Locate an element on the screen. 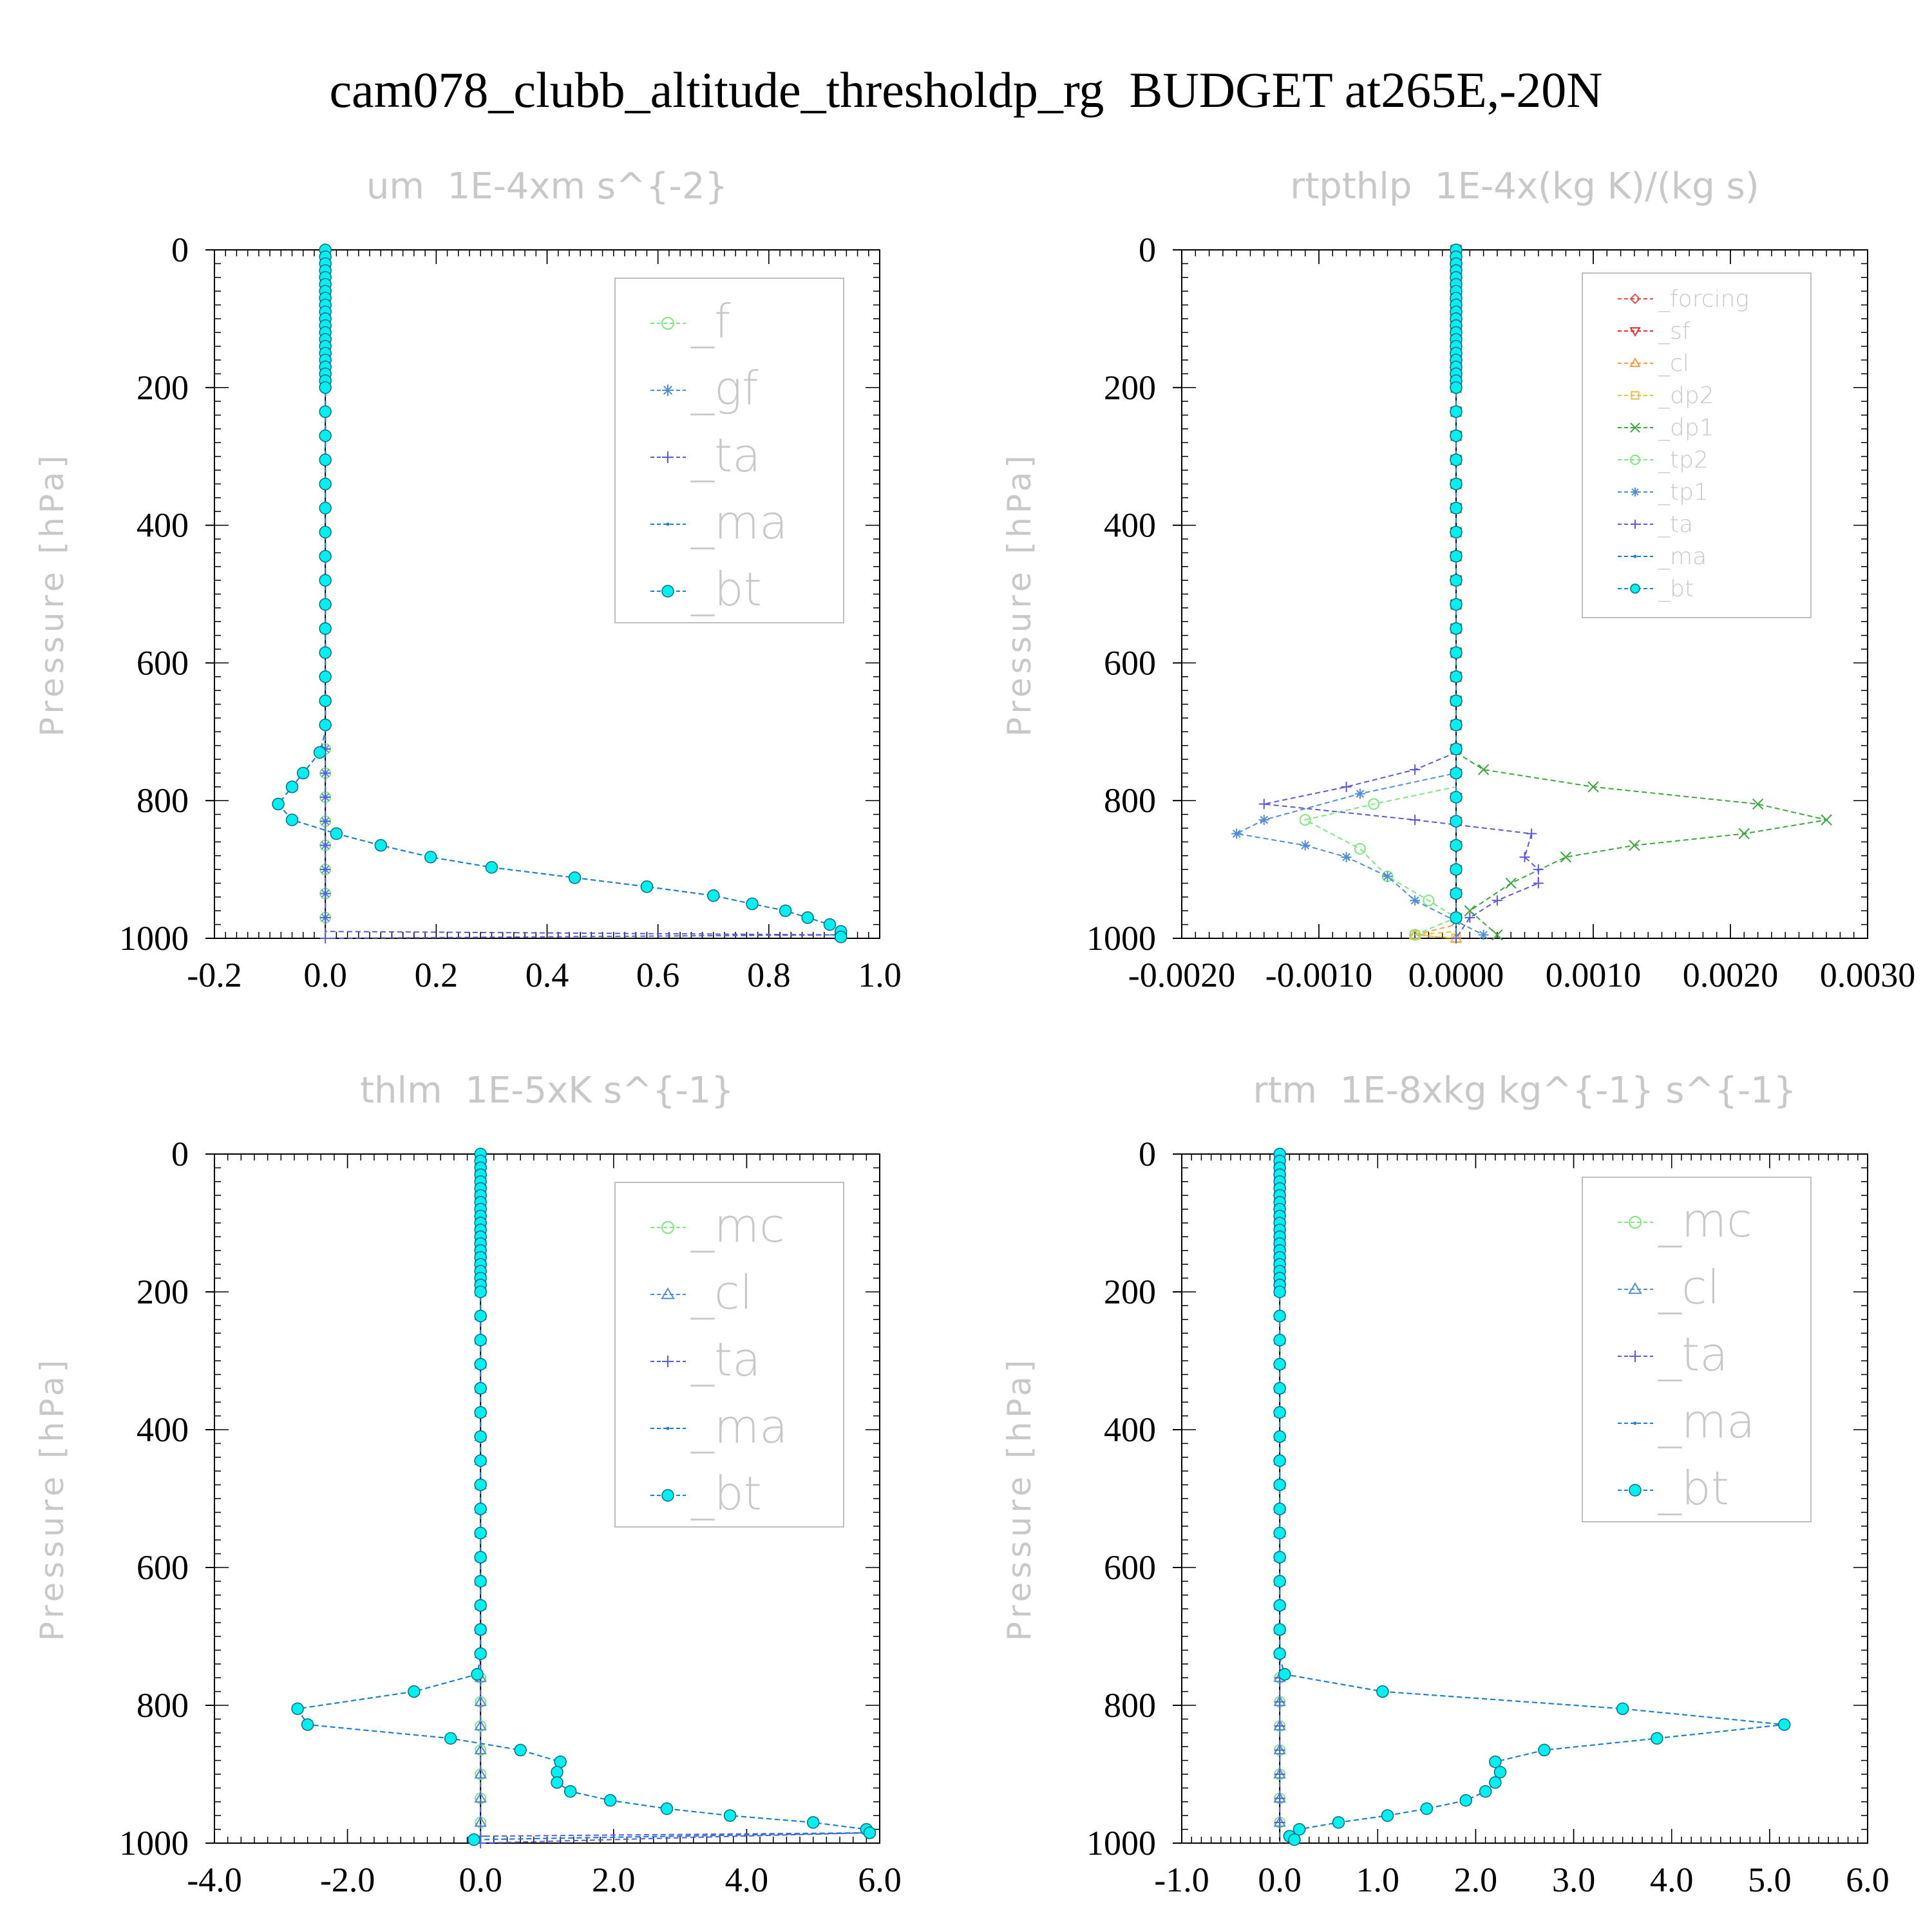 The image size is (1932, 1932). x-tick-label: 0.0020 is located at coordinates (1731, 975).